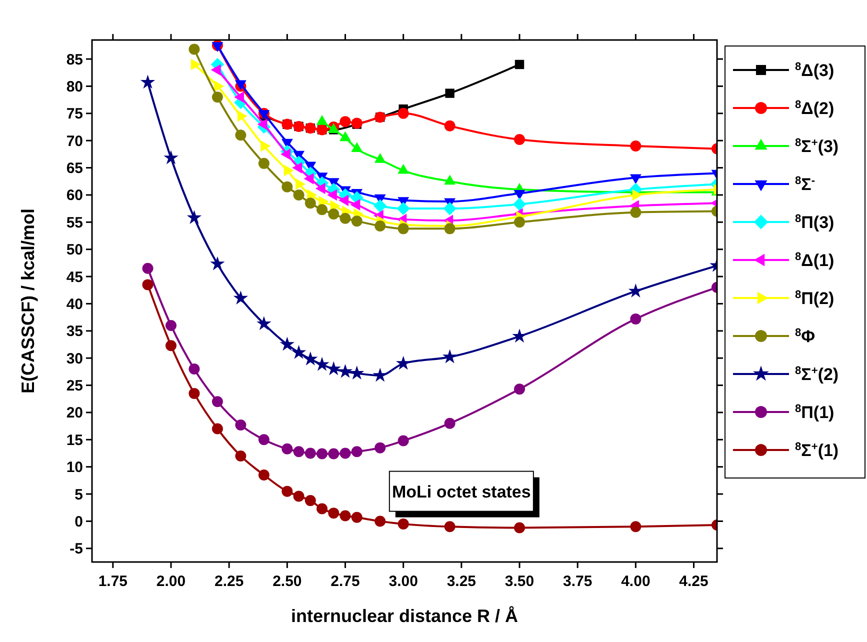 The width and height of the screenshot is (867, 642). I want to click on y-tick-label: 0, so click(78, 521).